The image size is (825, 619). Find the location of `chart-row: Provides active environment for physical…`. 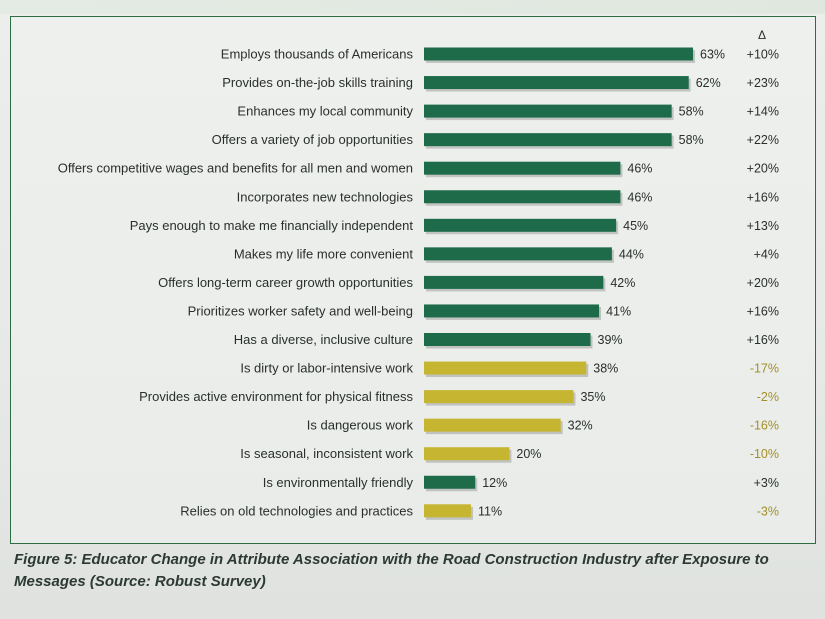

chart-row: Provides active environment for physical… is located at coordinates (459, 397).